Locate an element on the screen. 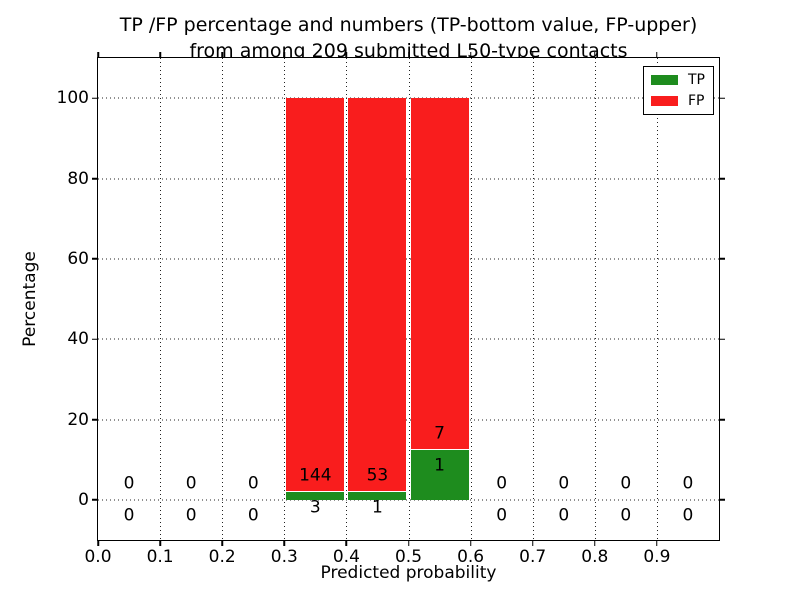 The height and width of the screenshot is (600, 800). x-tick-label: 0.6 is located at coordinates (471, 557).